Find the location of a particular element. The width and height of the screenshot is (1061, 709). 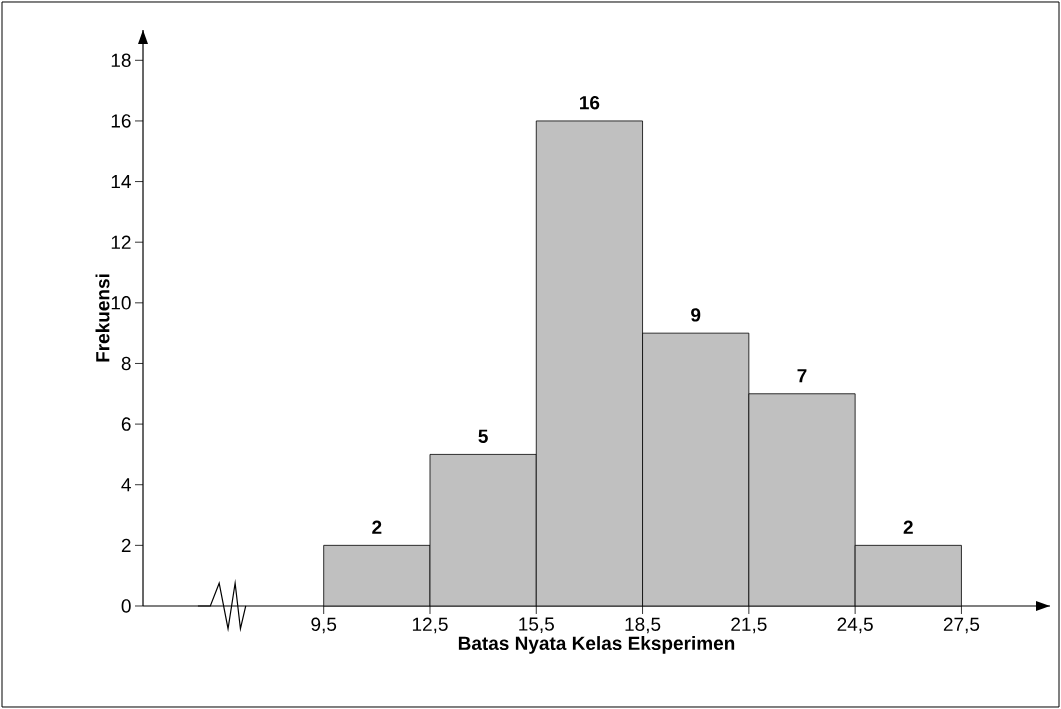

data-label: 16 is located at coordinates (590, 102).